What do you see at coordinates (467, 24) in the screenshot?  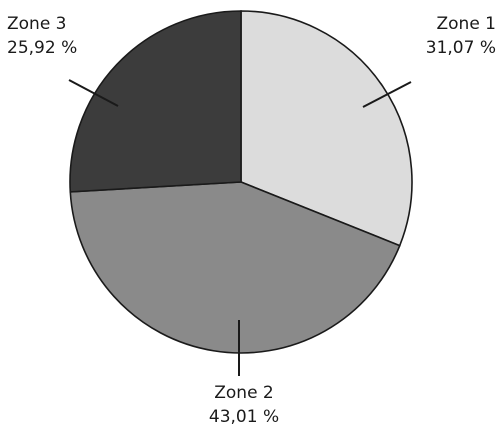 I see `slice-label-1: Zone 1` at bounding box center [467, 24].